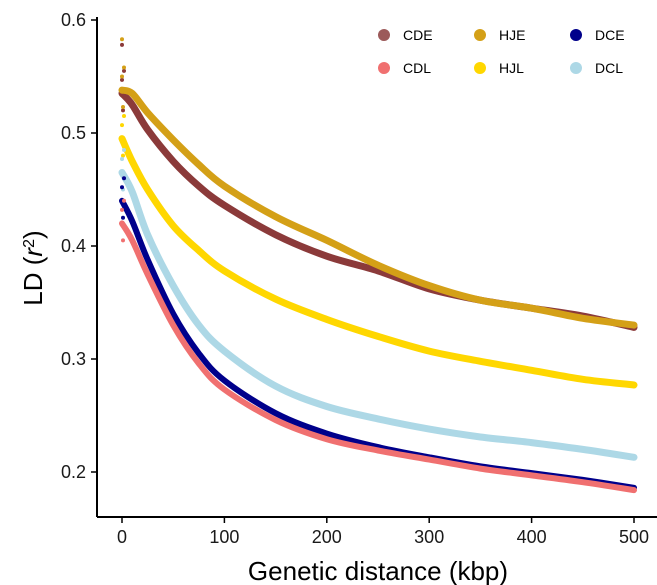  I want to click on outlier-layer, so click(122, 42).